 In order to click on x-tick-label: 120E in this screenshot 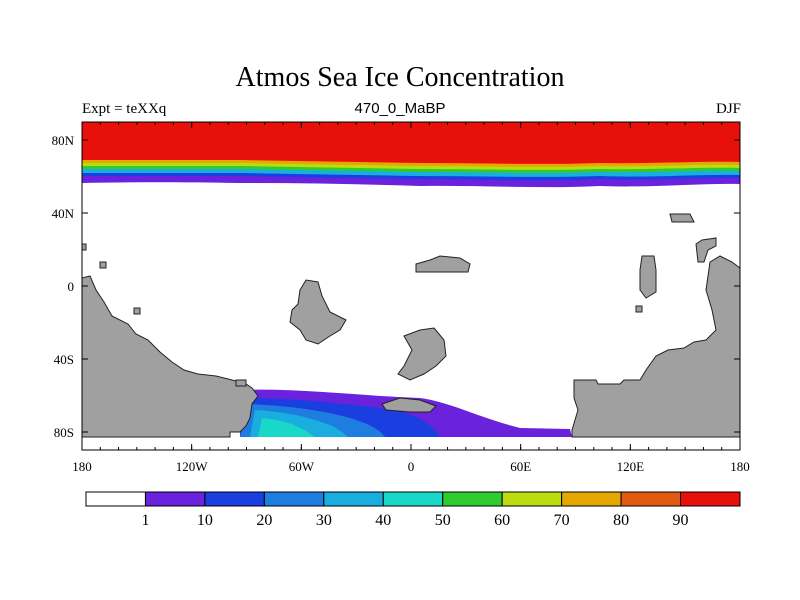, I will do `click(631, 466)`.